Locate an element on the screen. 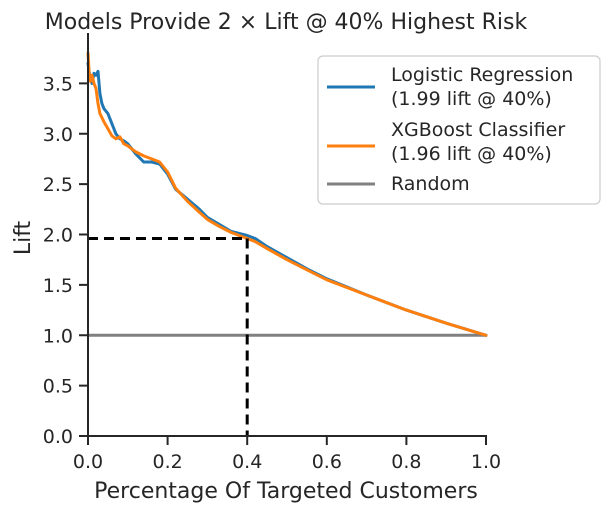 This screenshot has height=511, width=609. y-tick-label: 3.5 is located at coordinates (58, 84).